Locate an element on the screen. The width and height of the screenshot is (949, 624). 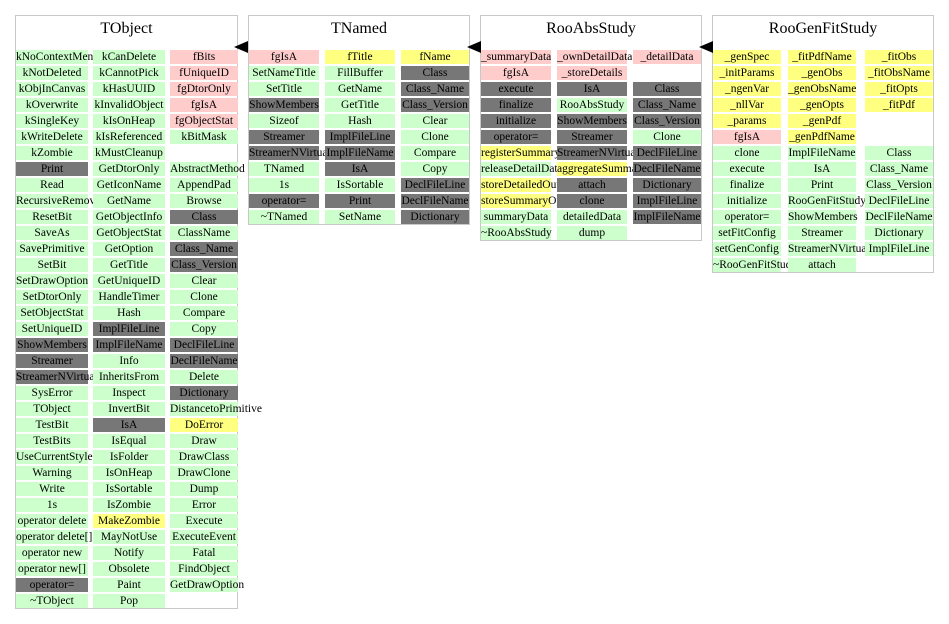
member-cell: setFitConfig is located at coordinates (747, 233).